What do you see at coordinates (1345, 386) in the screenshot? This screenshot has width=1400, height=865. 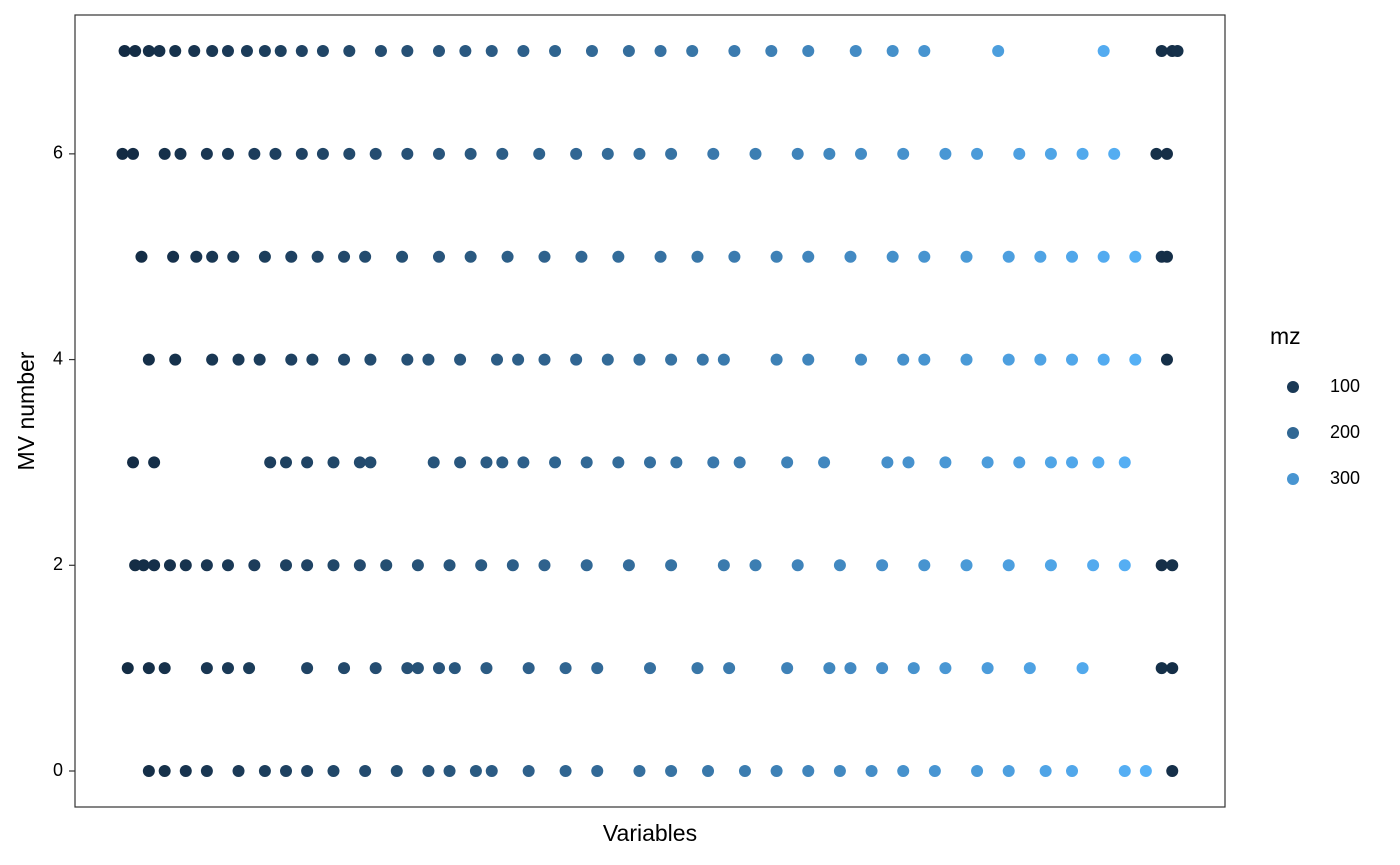 I see `legend-label: 100` at bounding box center [1345, 386].